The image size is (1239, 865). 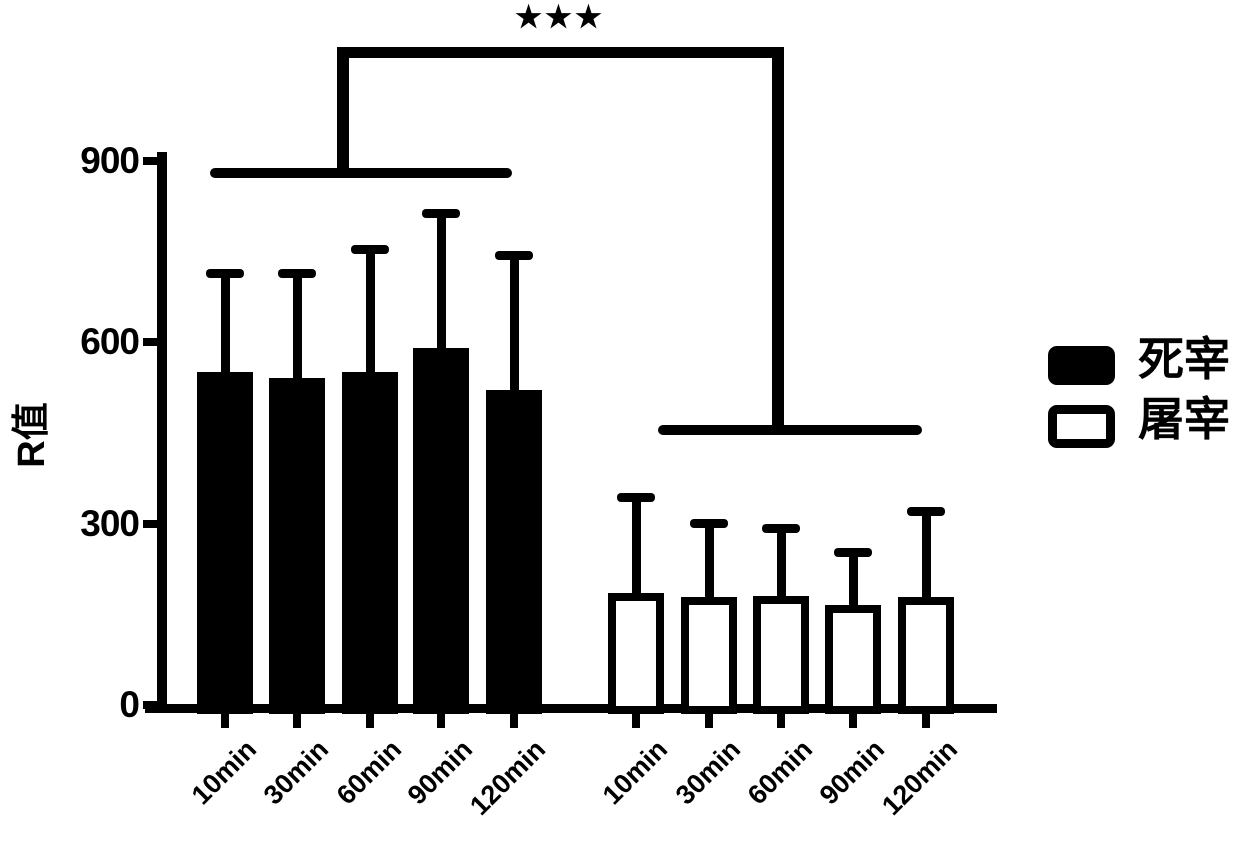 I want to click on y-axis-tick-label: 600, so click(x=110, y=341).